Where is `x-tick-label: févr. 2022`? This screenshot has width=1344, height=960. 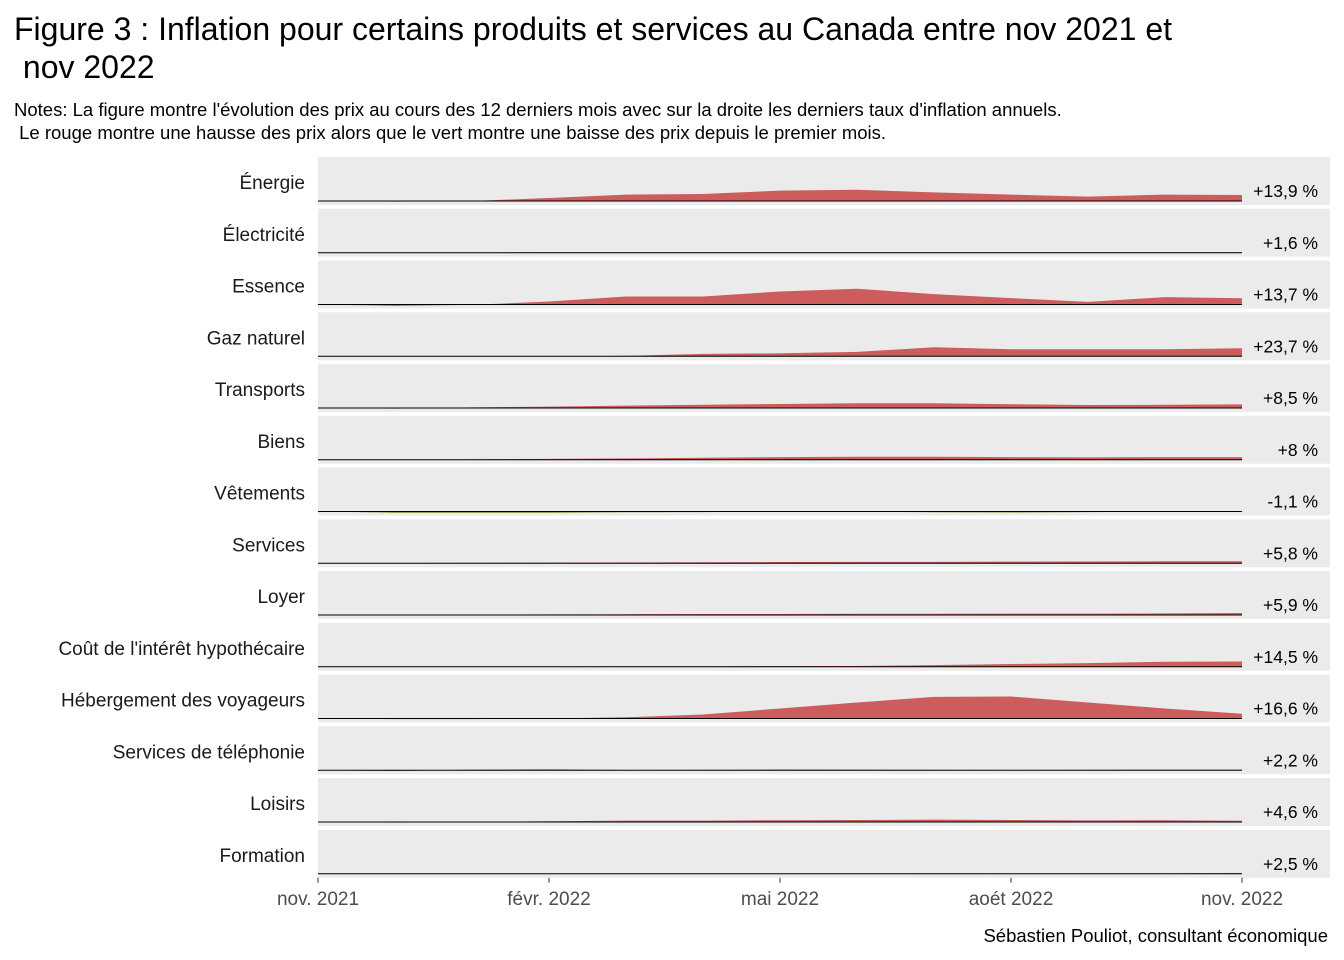 x-tick-label: févr. 2022 is located at coordinates (548, 899).